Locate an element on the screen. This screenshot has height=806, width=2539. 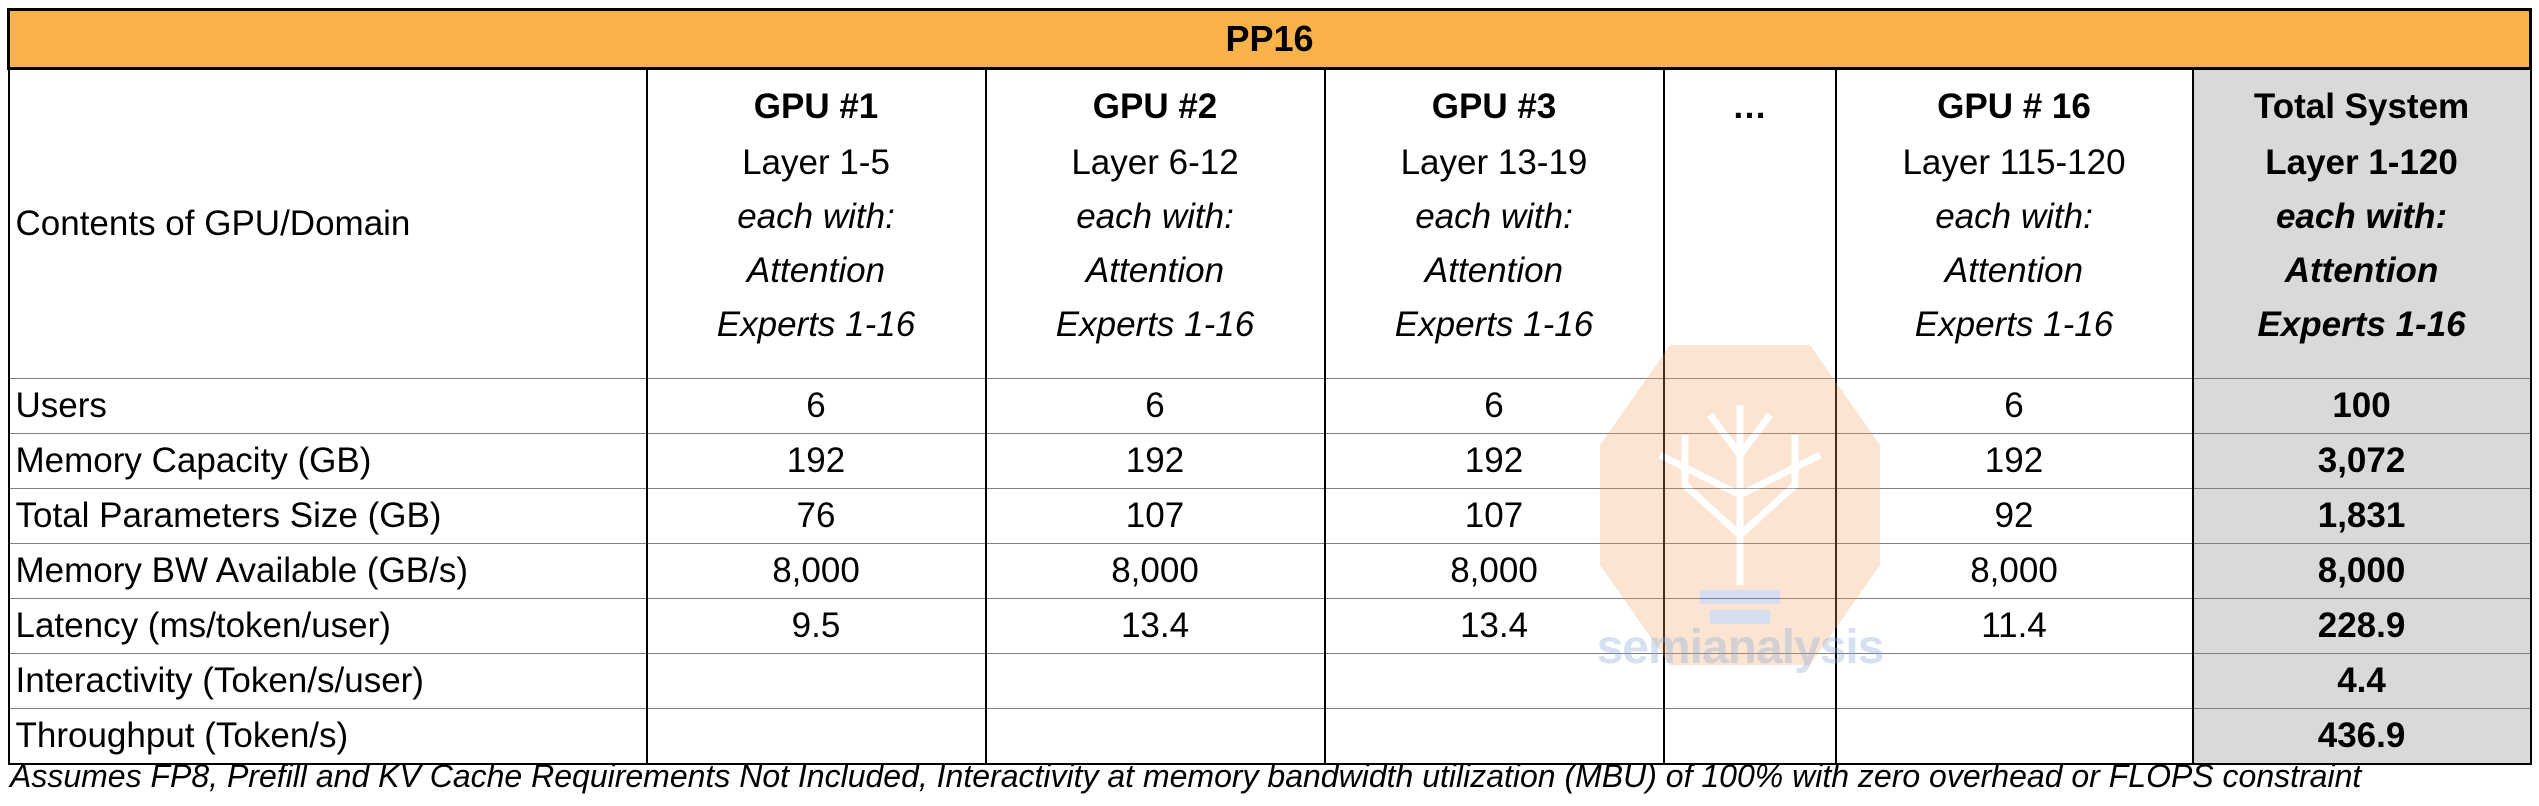
row-label: Users is located at coordinates (327, 406).